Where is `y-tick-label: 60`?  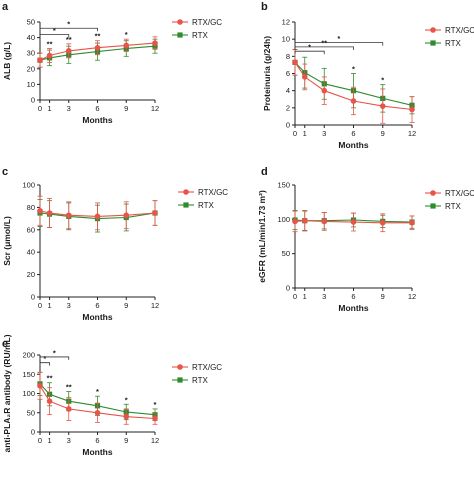
y-tick-label: 60 is located at coordinates (31, 229).